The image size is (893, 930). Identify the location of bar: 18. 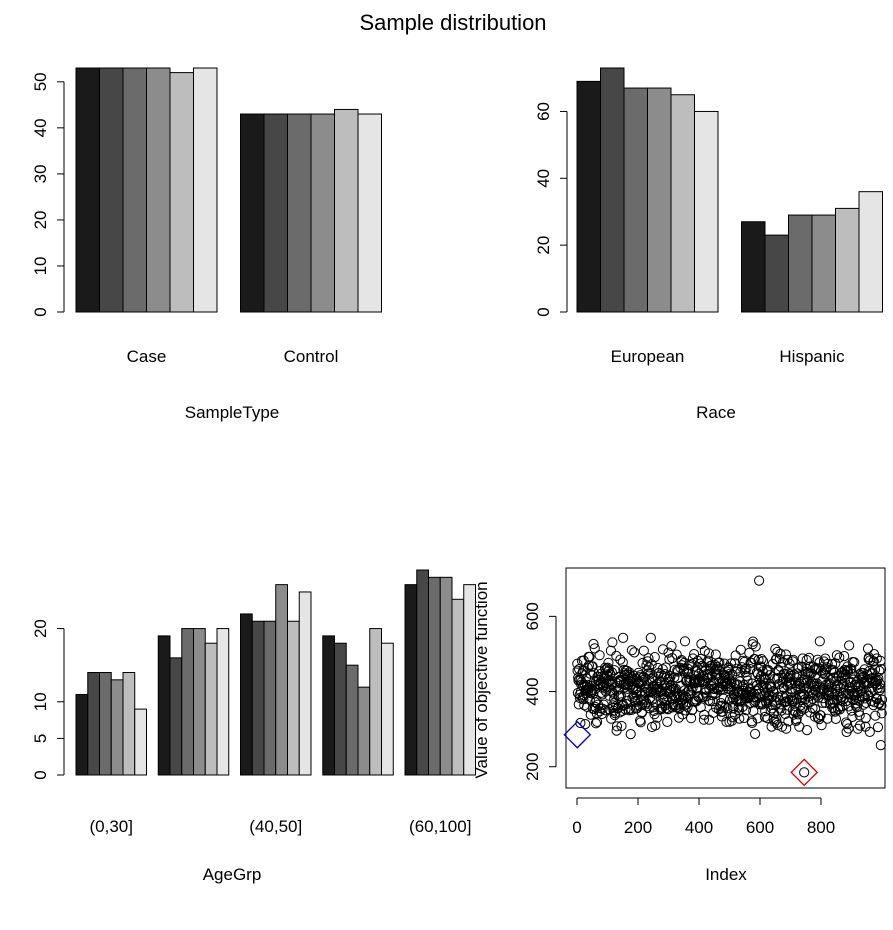
(340, 709).